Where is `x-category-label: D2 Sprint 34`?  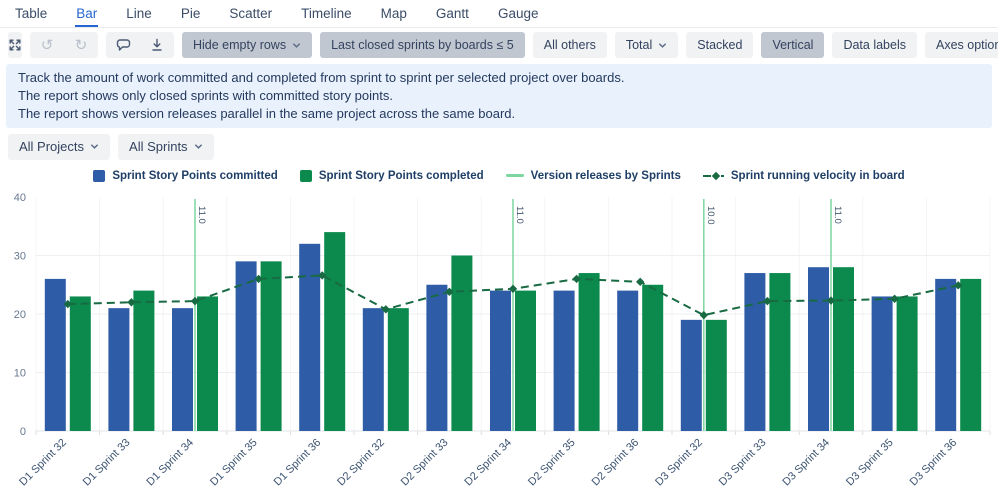
x-category-label: D2 Sprint 34 is located at coordinates (488, 462).